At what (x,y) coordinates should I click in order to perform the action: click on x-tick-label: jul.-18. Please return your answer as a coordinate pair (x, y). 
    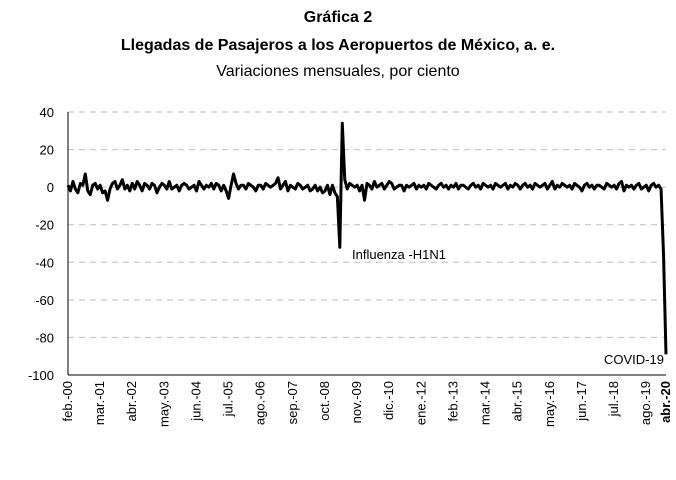
    Looking at the image, I should click on (613, 399).